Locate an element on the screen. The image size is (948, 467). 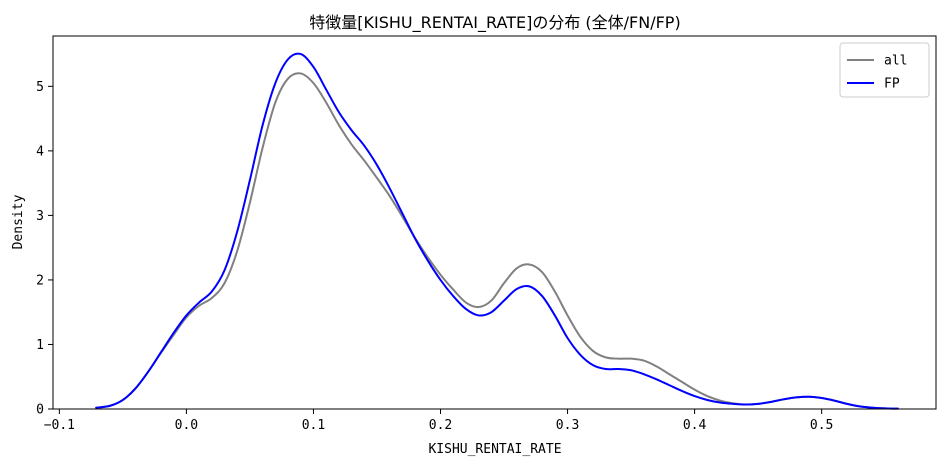
x-tick-label: −0.1 is located at coordinates (59, 425).